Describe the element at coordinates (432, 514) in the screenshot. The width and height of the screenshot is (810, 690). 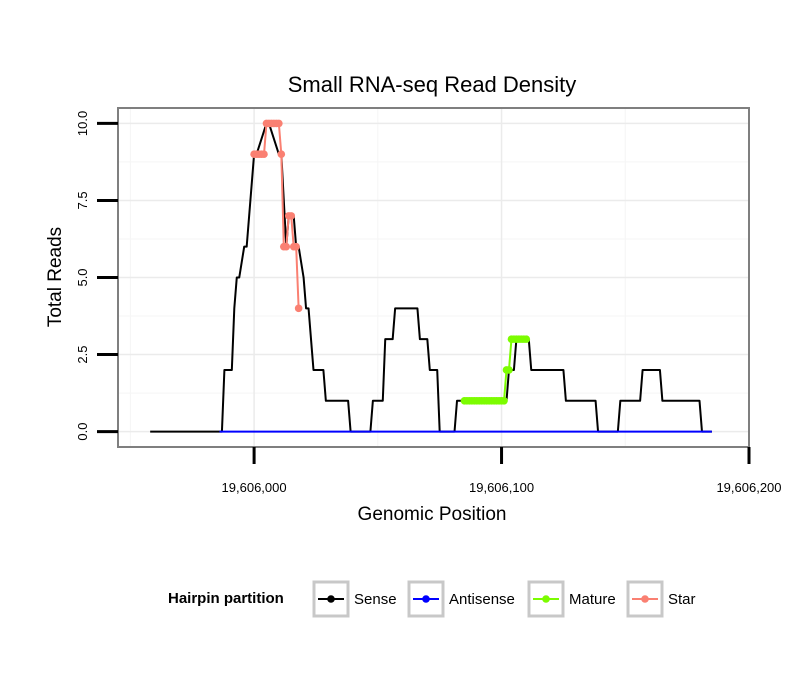
I see `x-axis-title: Genomic Position` at that location.